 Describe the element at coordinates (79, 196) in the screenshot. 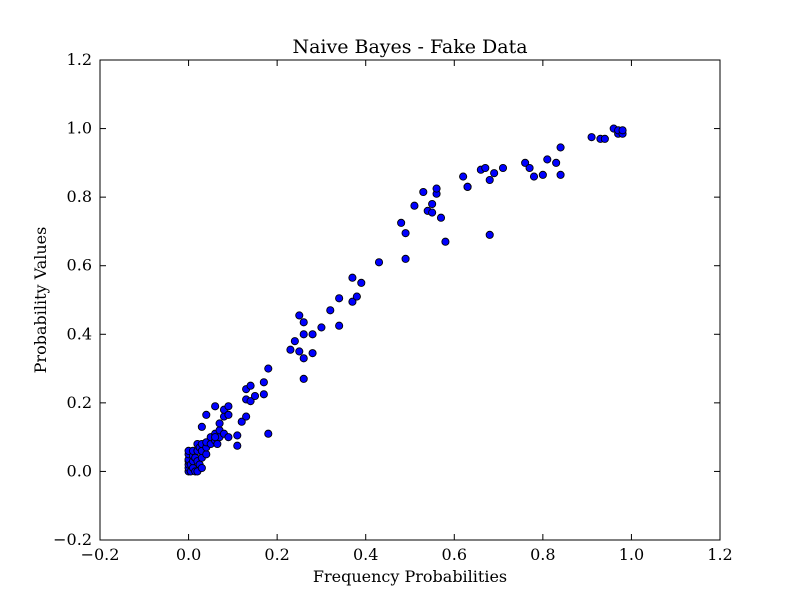

I see `y-tick-label: 0.8` at that location.